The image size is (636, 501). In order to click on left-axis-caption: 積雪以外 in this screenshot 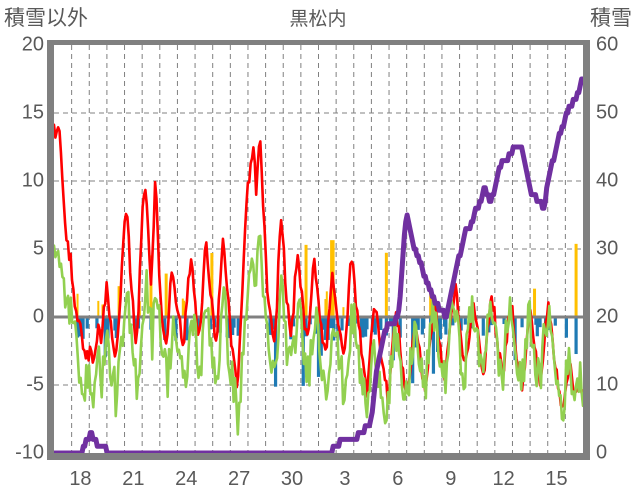, I will do `click(46, 18)`.